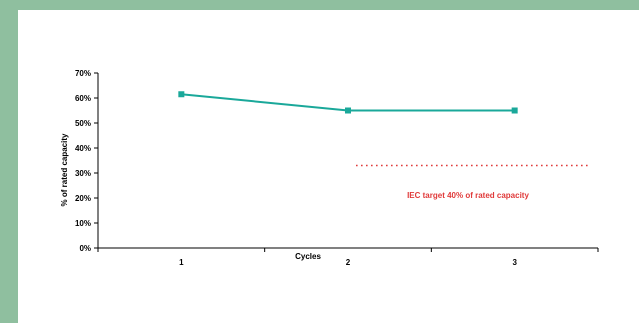  I want to click on x-tick-label: 1, so click(181, 262).